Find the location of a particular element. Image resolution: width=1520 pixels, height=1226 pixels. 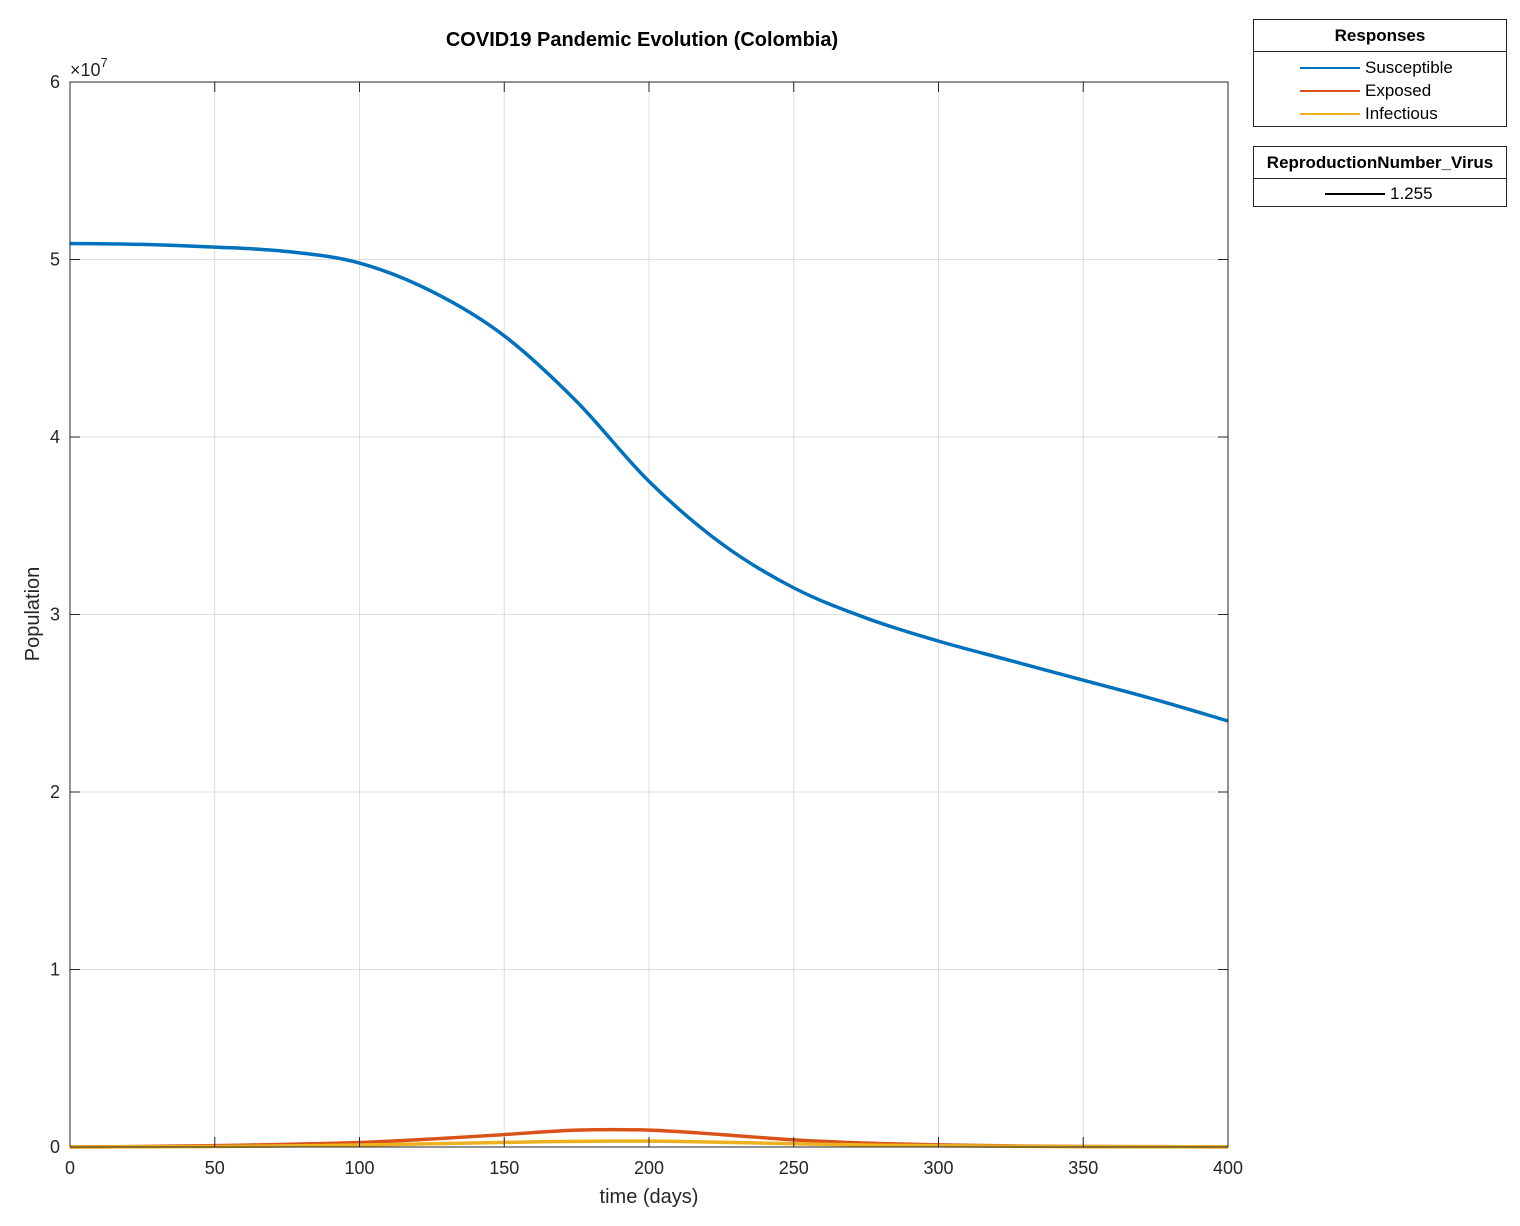

legend-reproduction-number: ReproductionNumber_Virus 1.255 is located at coordinates (1380, 176).